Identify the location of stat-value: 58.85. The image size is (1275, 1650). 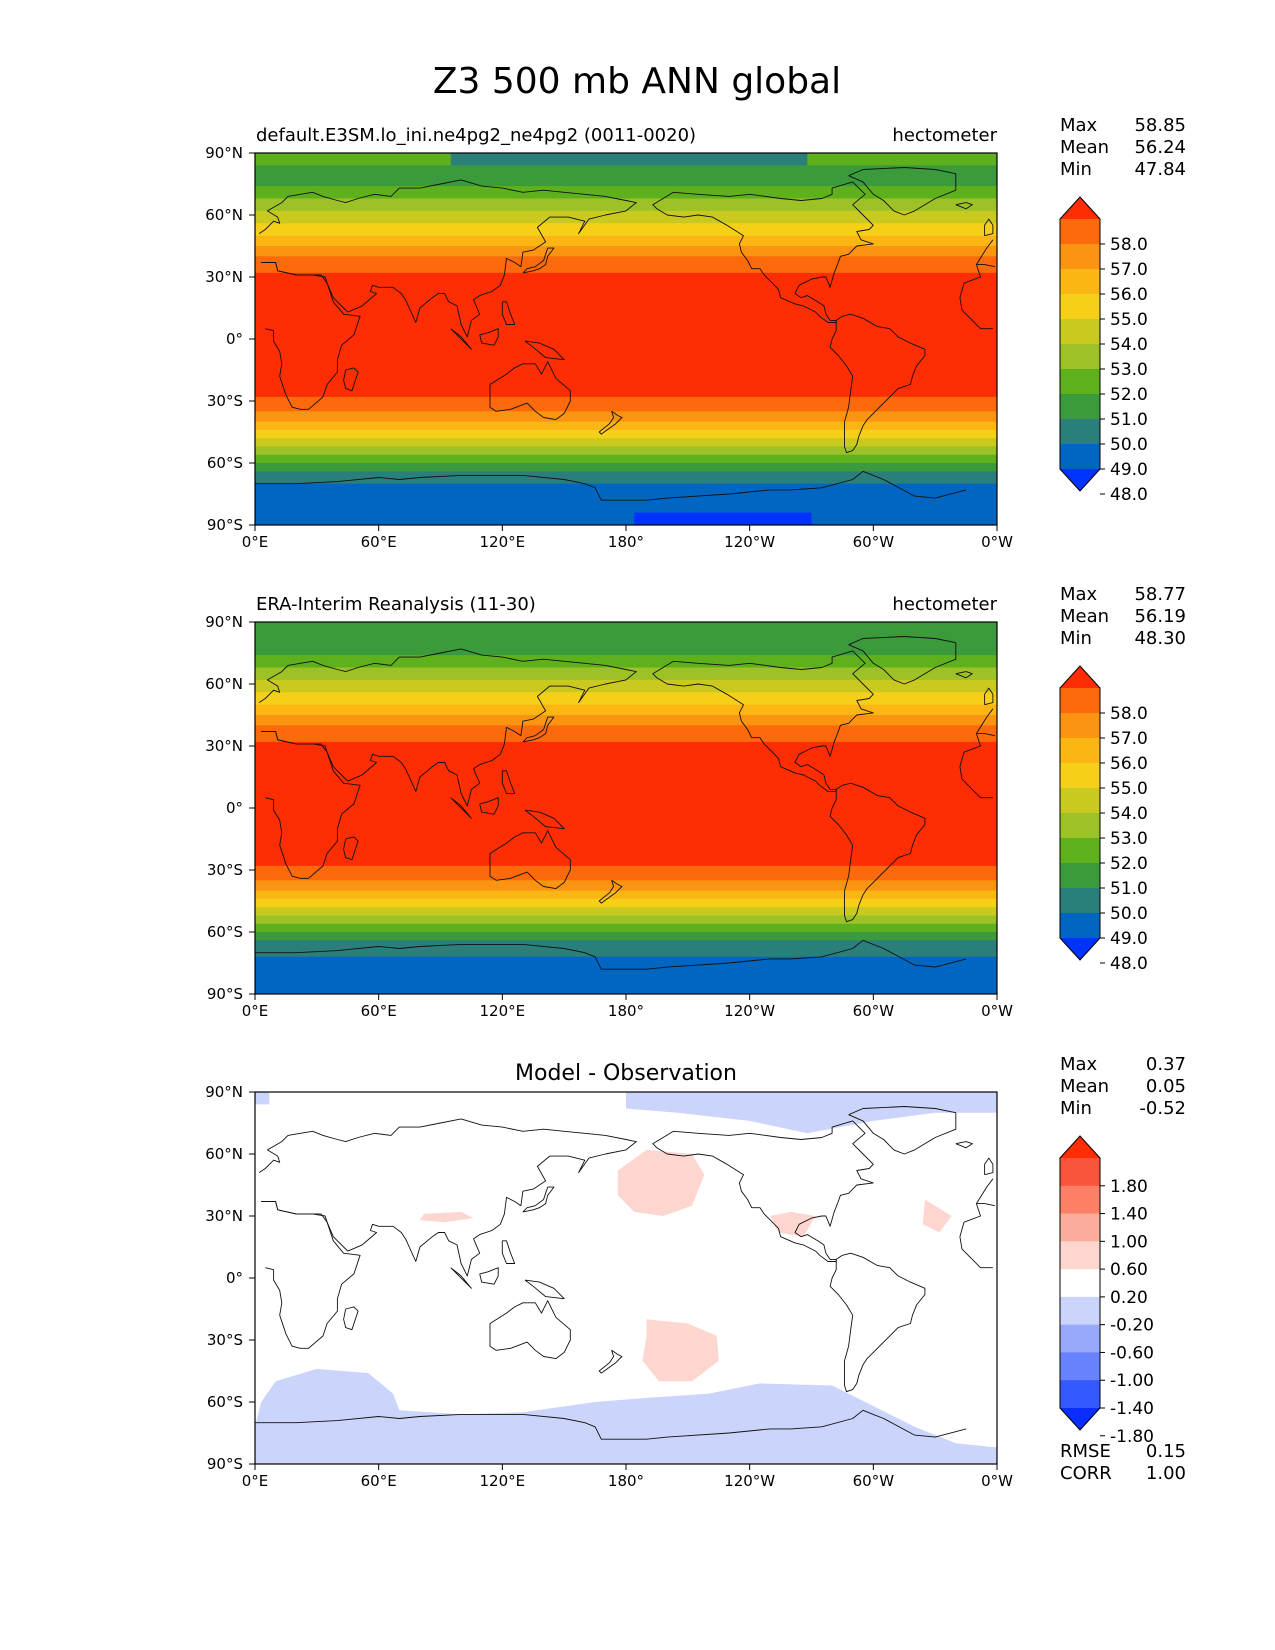
(1160, 125).